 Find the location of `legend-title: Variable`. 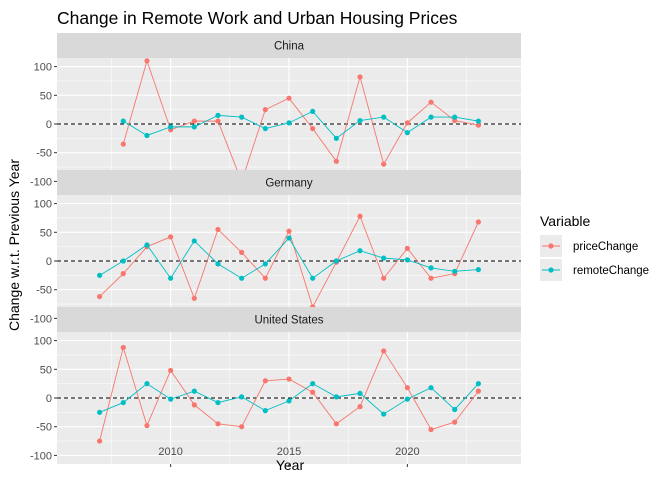

legend-title: Variable is located at coordinates (565, 221).